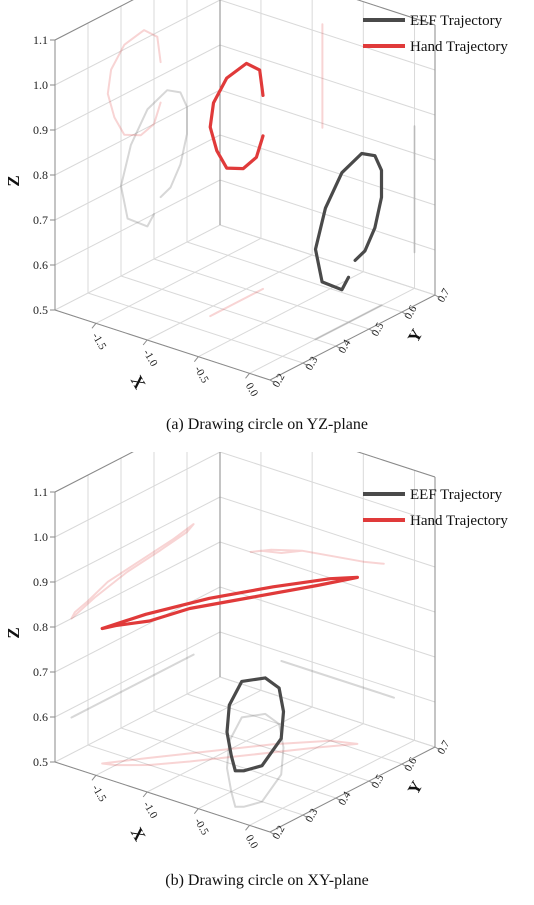 The width and height of the screenshot is (534, 905). I want to click on chart-a-z-axis-title: Z, so click(13, 180).